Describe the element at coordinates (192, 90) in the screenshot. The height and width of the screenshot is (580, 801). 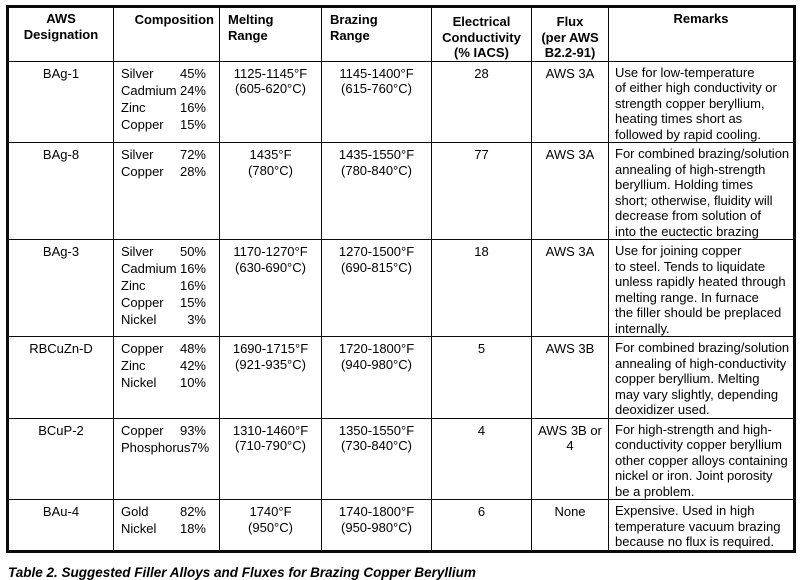
I see `element-percent: 24%` at that location.